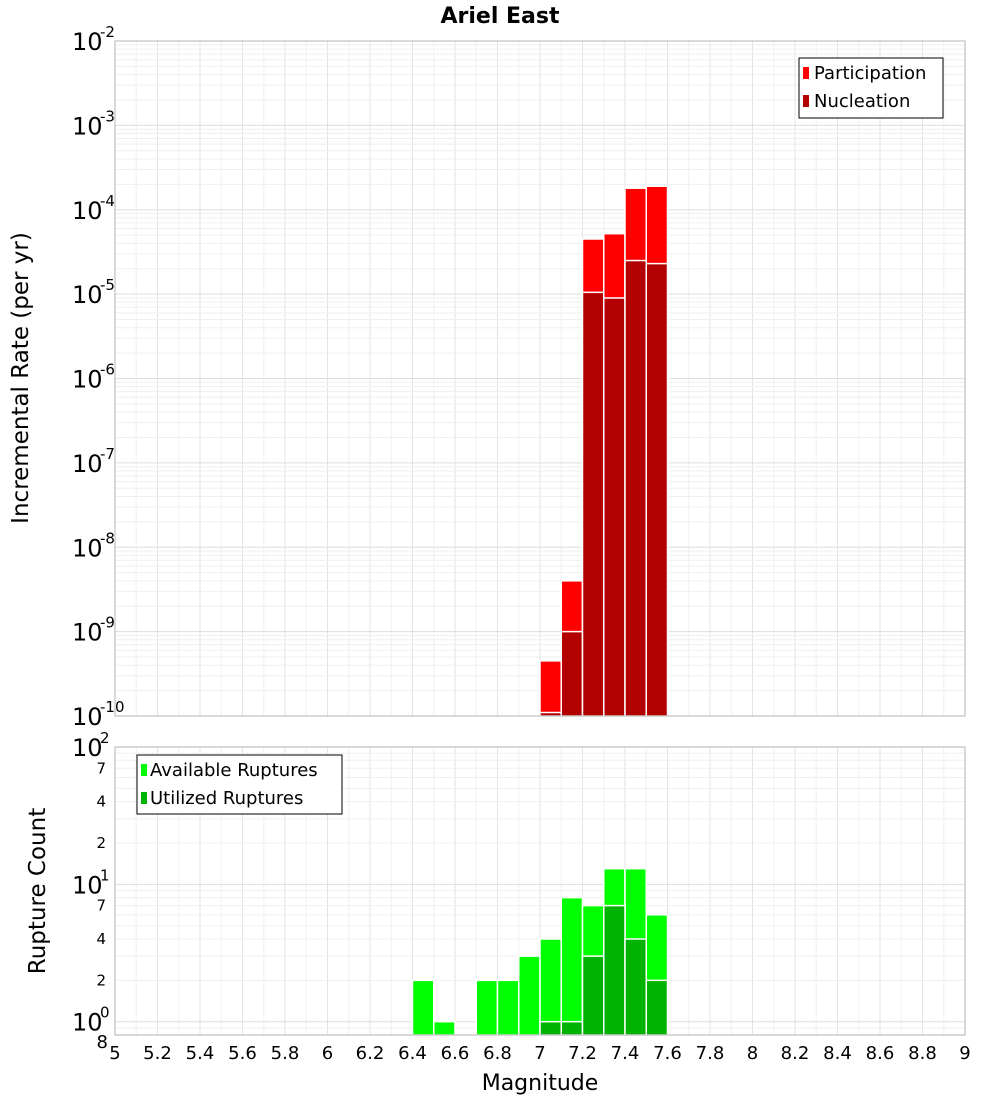  I want to click on x-tick-label: 7.8, so click(710, 1053).